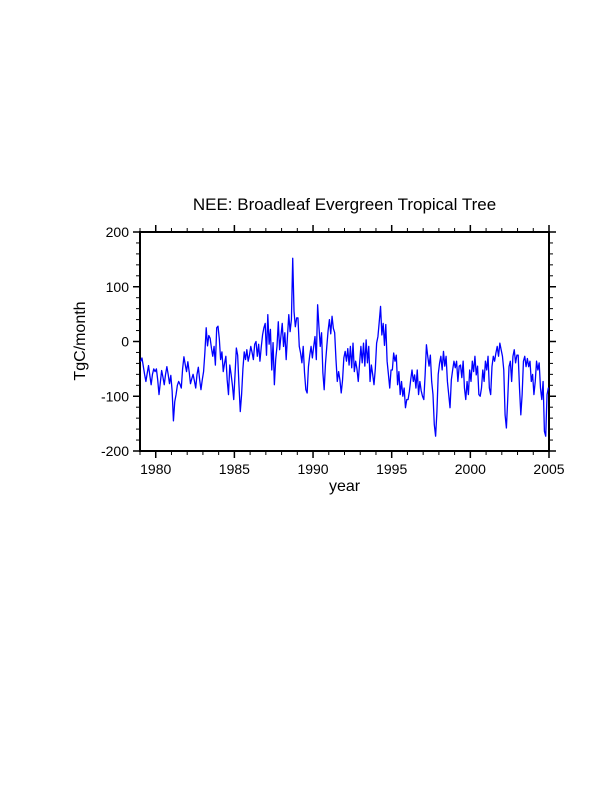  Describe the element at coordinates (470, 469) in the screenshot. I see `x-tick-label: 2000` at that location.